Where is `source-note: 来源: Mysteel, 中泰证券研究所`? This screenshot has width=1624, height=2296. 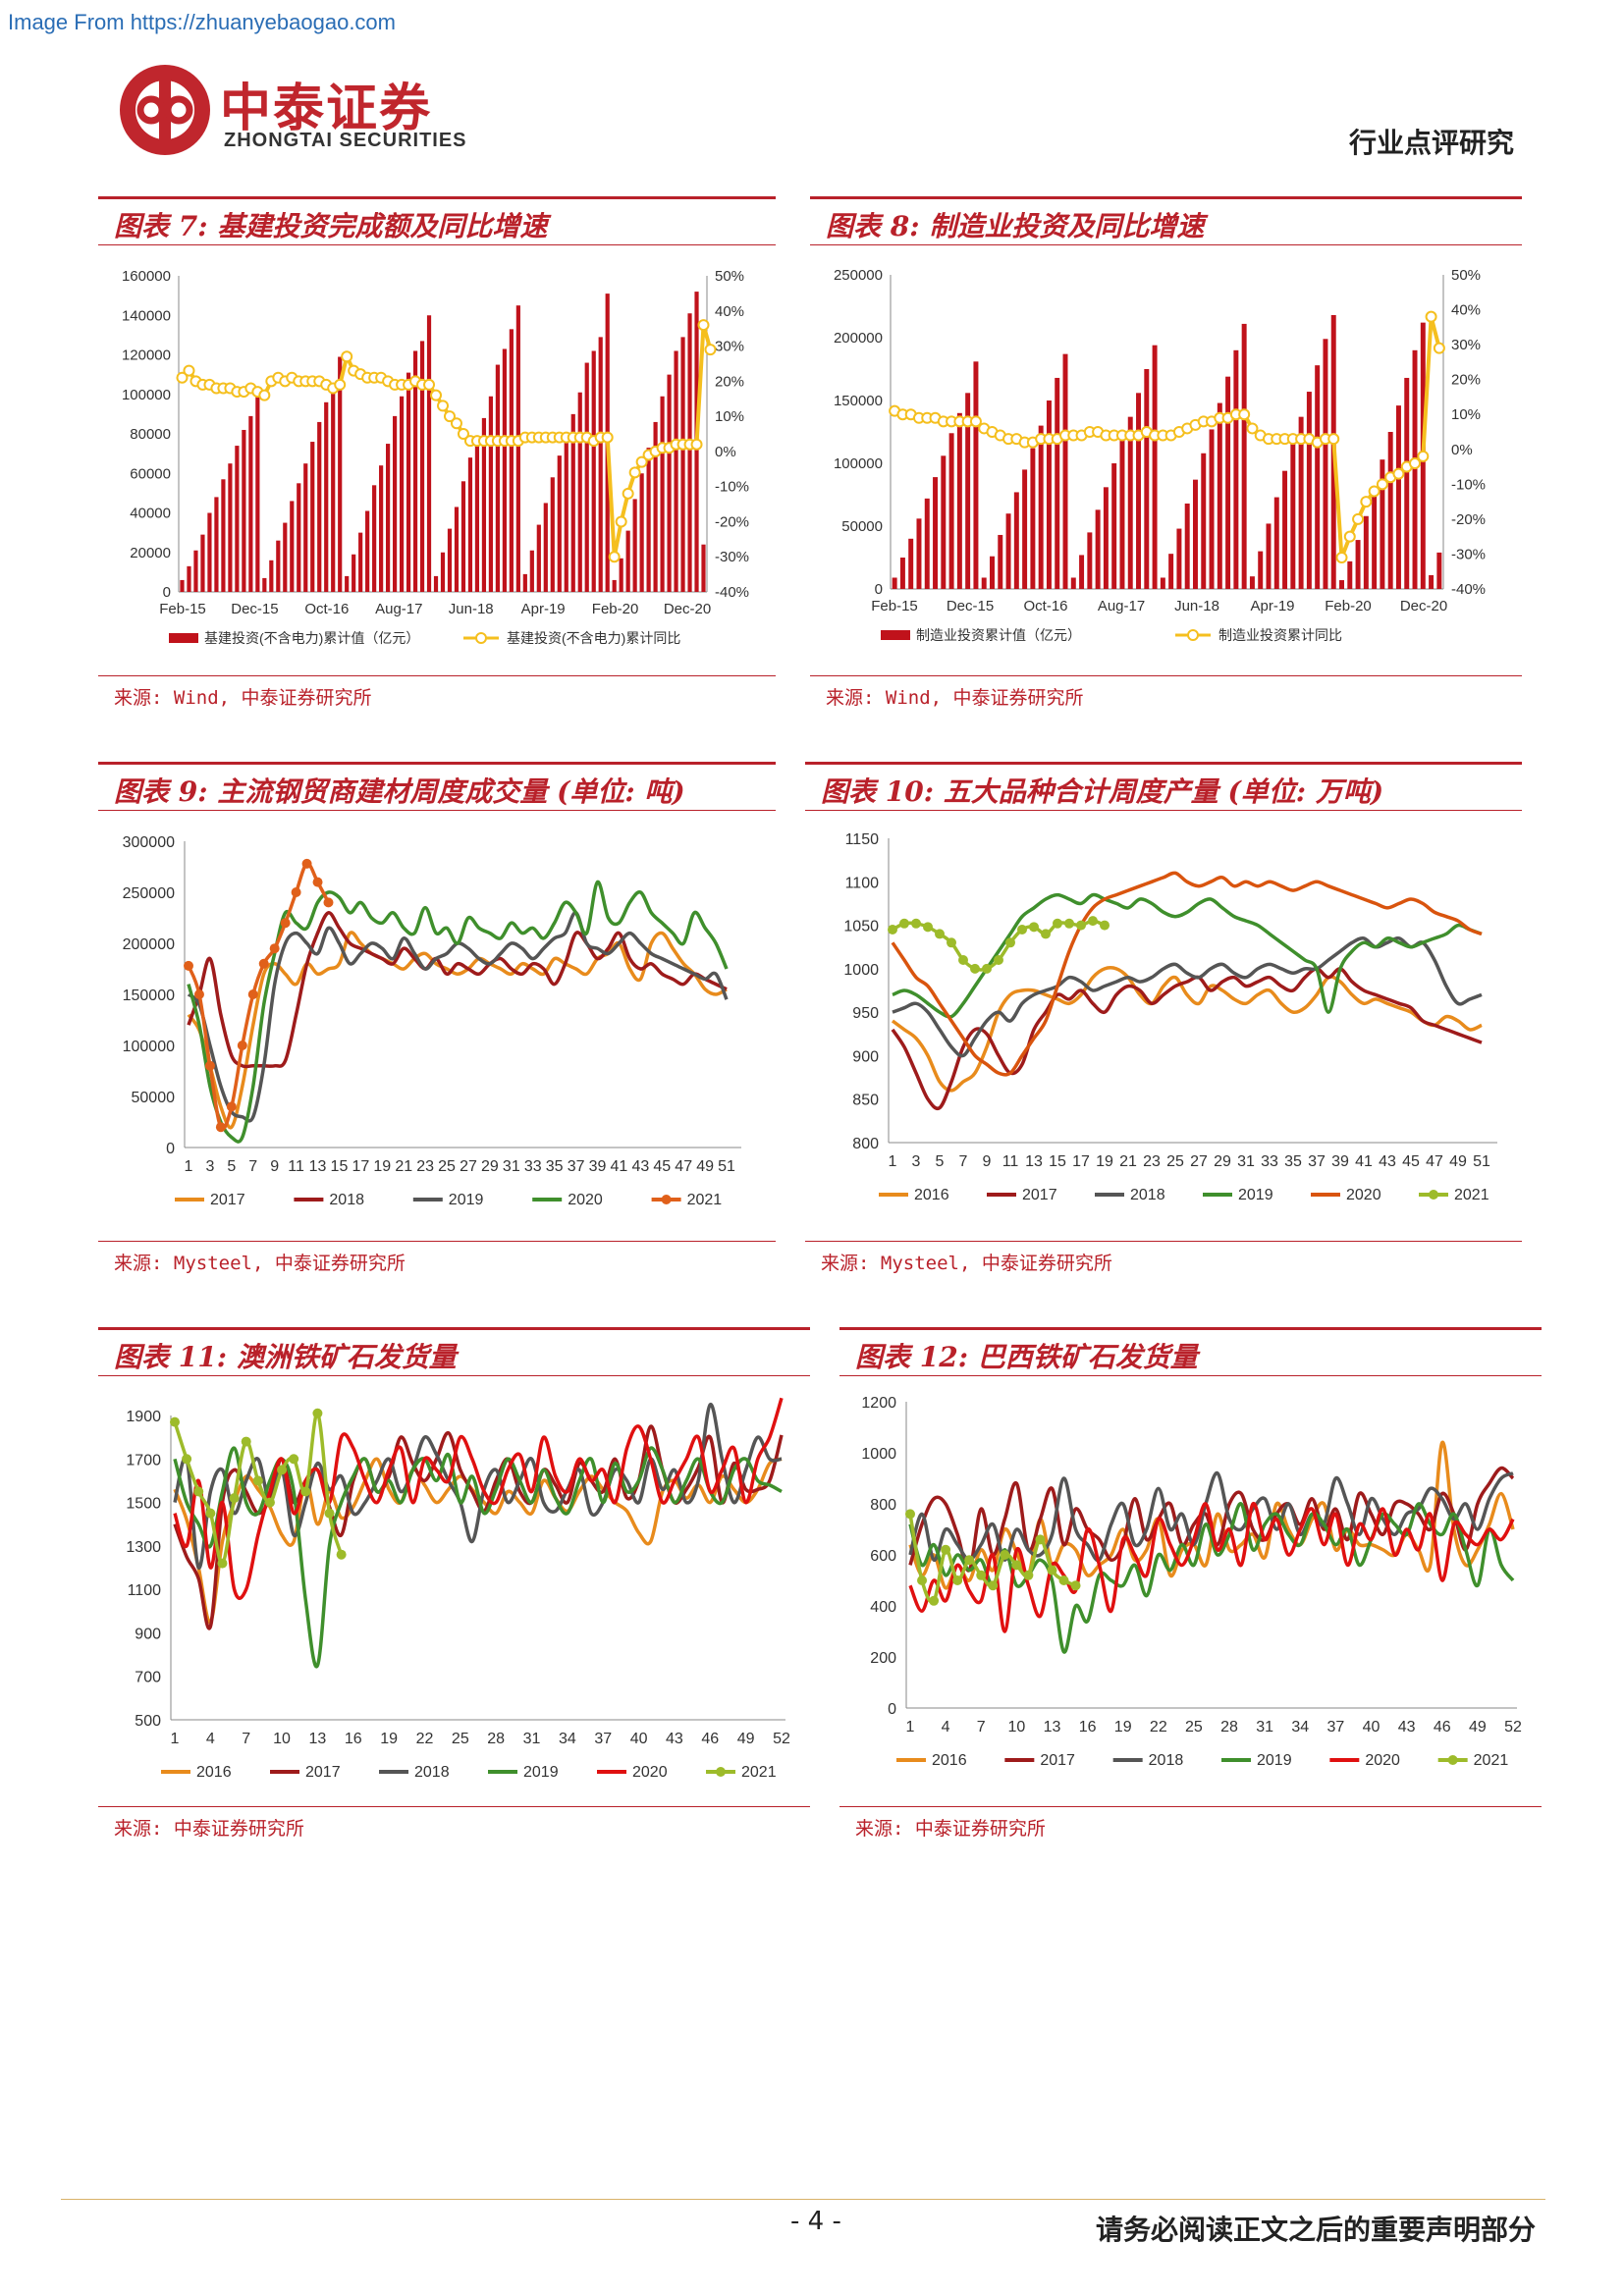
source-note: 来源: Mysteel, 中泰证券研究所 is located at coordinates (966, 1263).